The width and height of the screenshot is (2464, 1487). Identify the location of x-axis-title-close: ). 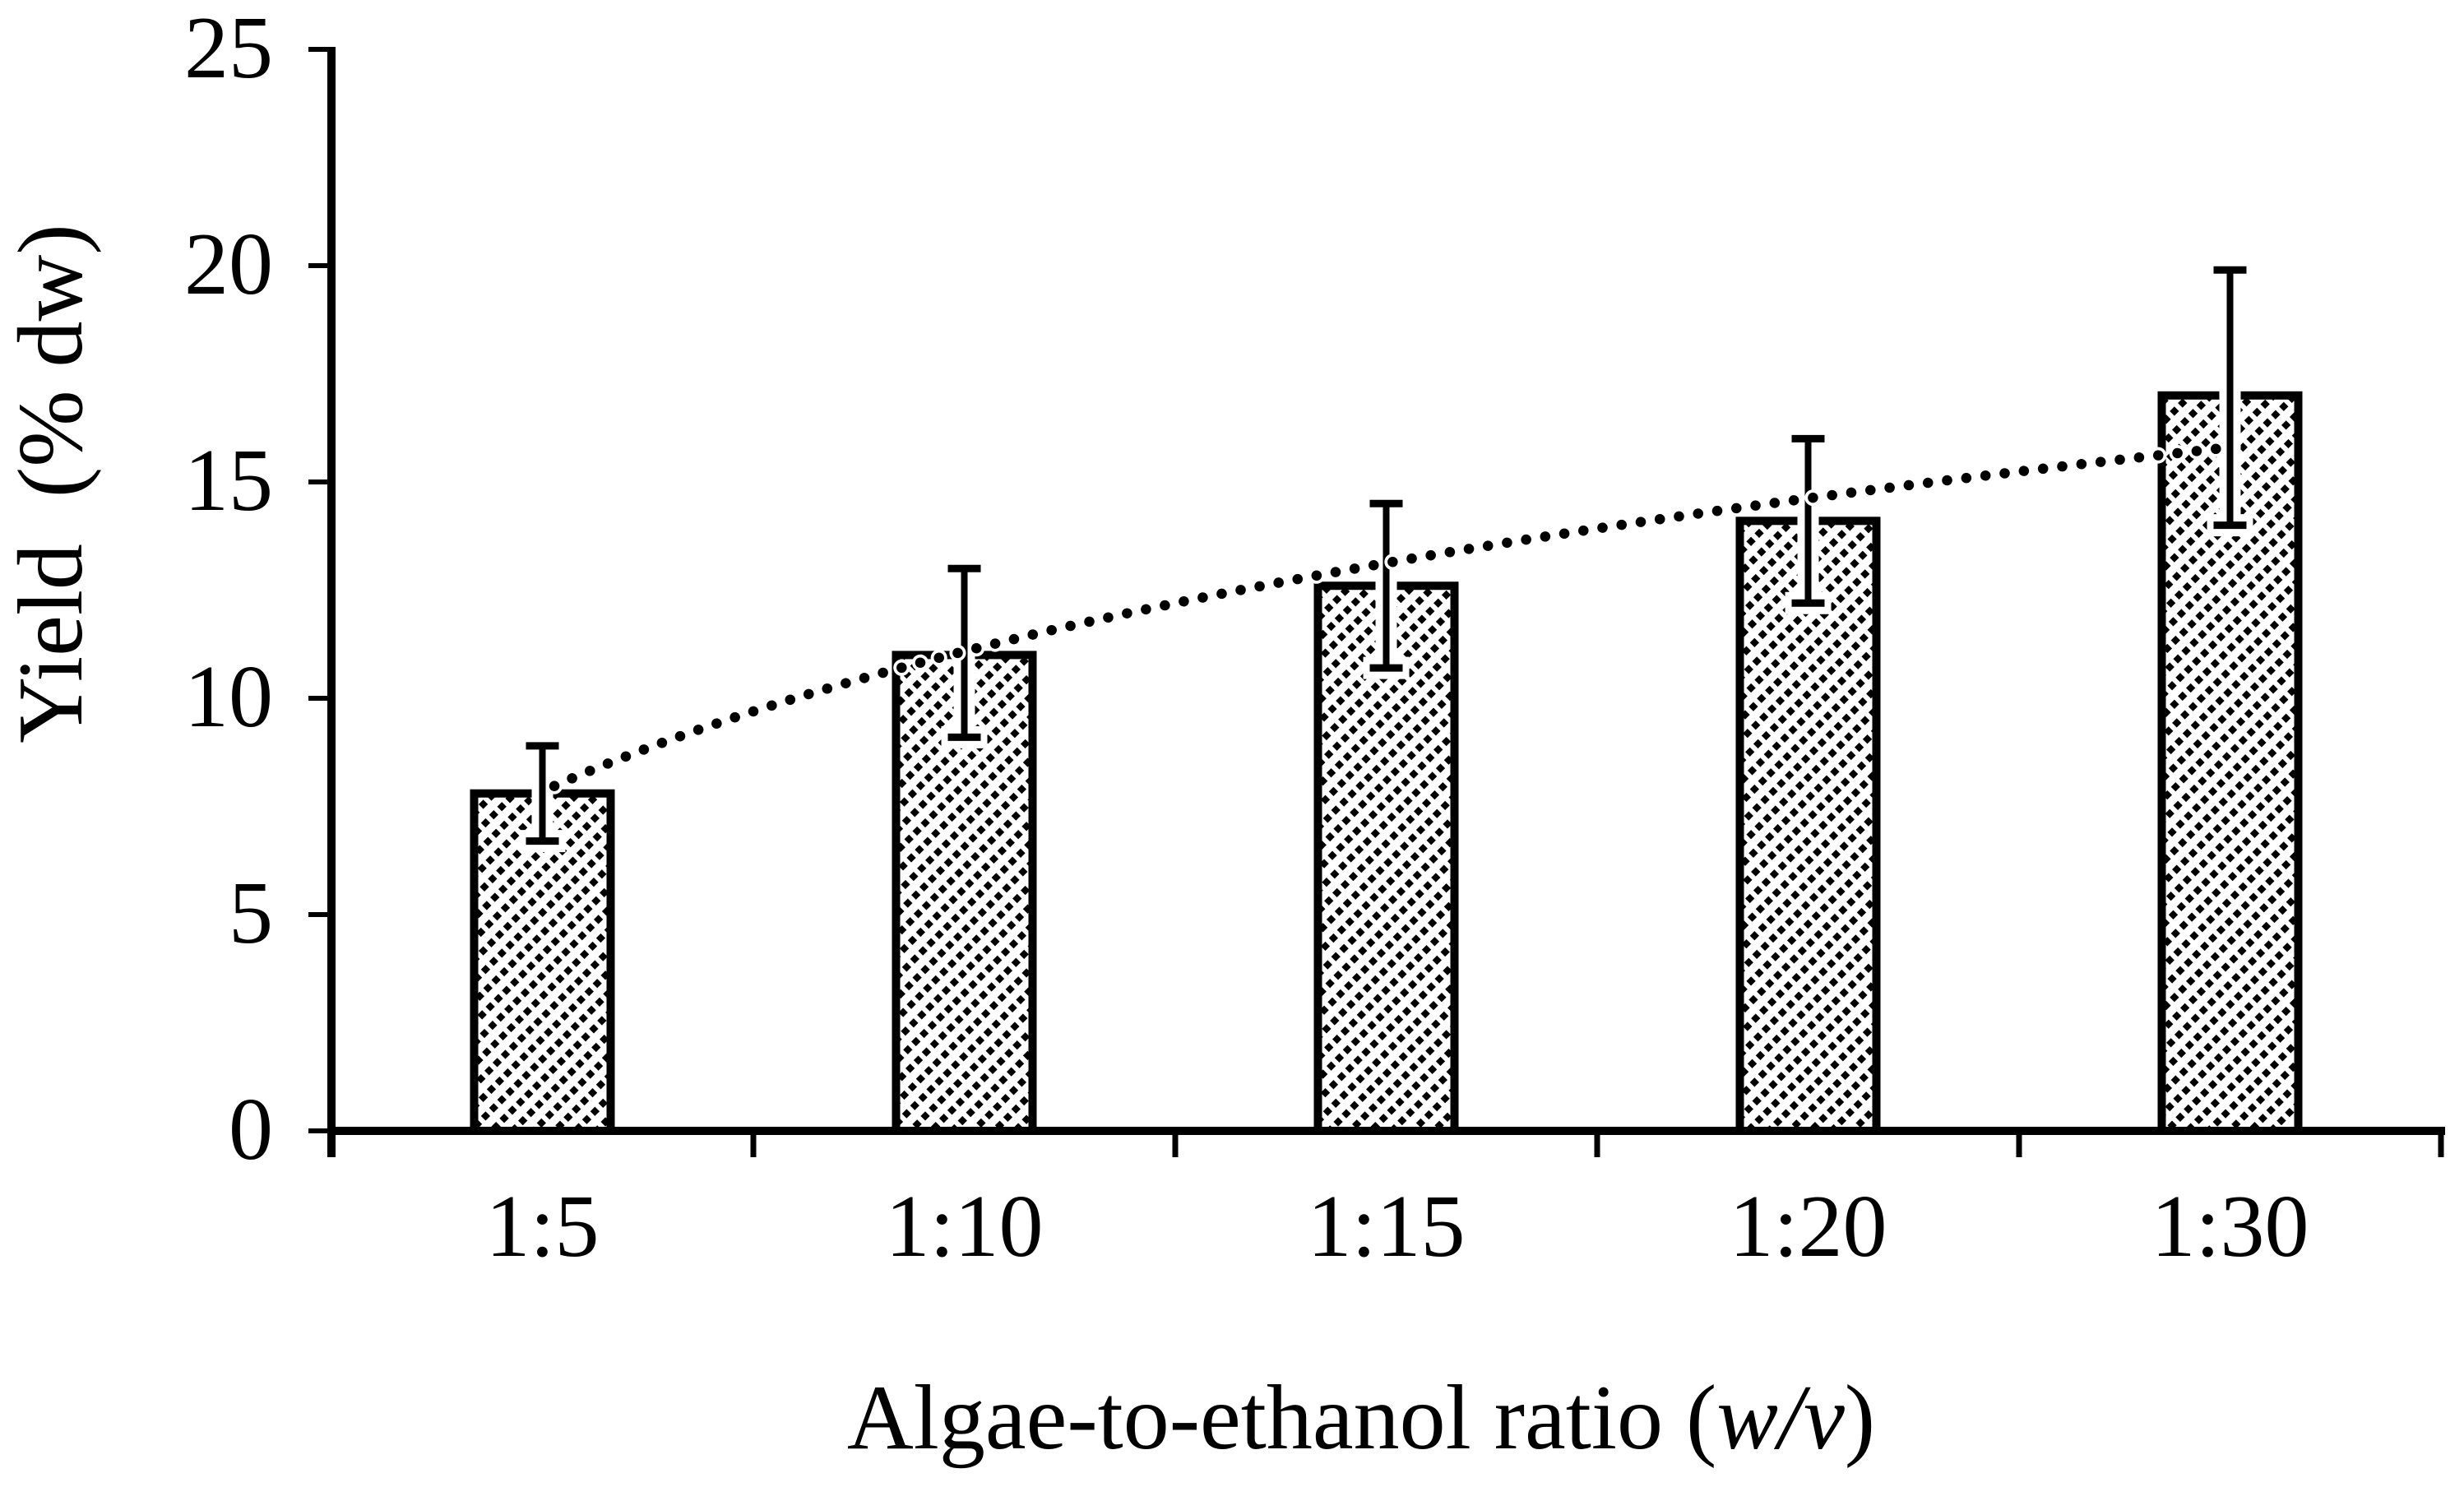
(1860, 1418).